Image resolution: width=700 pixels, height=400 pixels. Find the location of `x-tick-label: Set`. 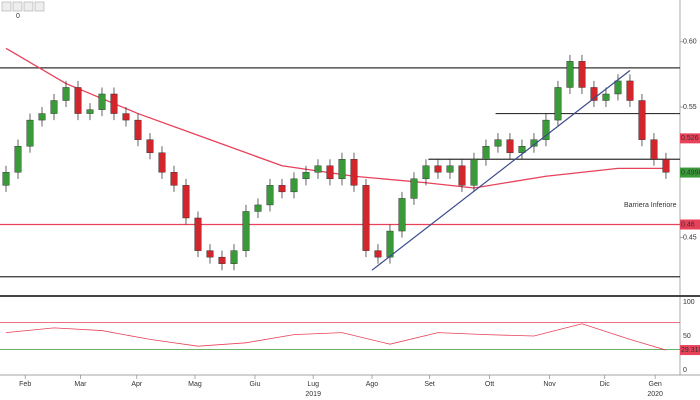

x-tick-label: Set is located at coordinates (429, 384).